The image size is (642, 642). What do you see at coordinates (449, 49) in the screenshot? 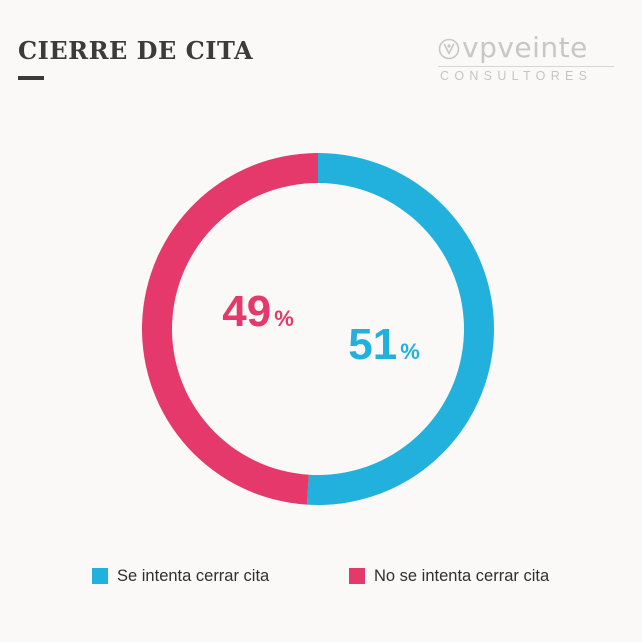
I see `logo-mark-icon` at bounding box center [449, 49].